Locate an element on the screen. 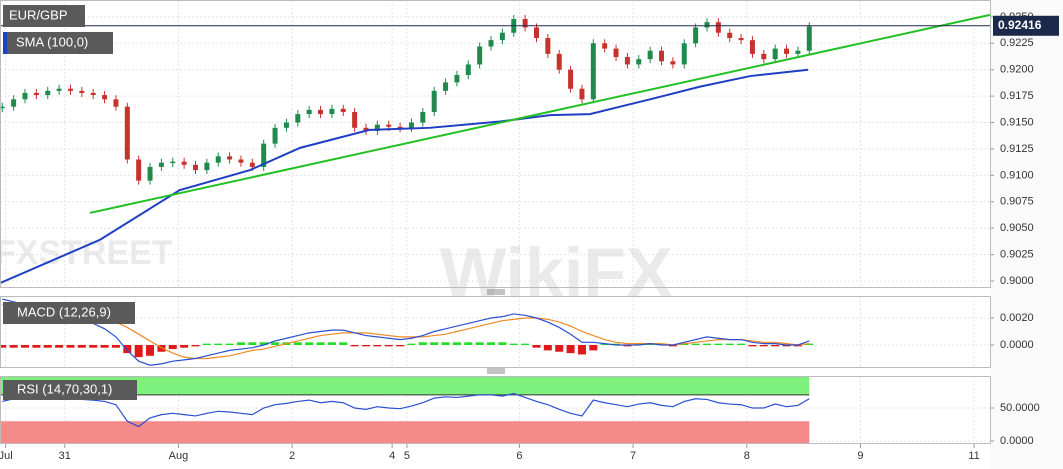 Image resolution: width=1063 pixels, height=469 pixels. x-tick-label: 9 is located at coordinates (860, 456).